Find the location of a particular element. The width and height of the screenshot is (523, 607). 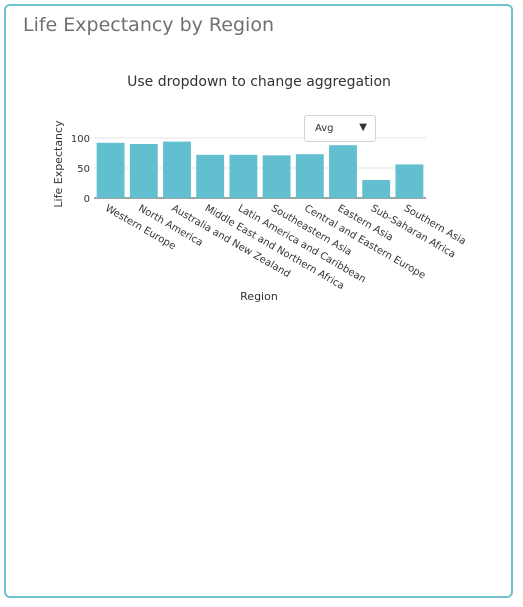

y-tick-label: 50 is located at coordinates (83, 169).